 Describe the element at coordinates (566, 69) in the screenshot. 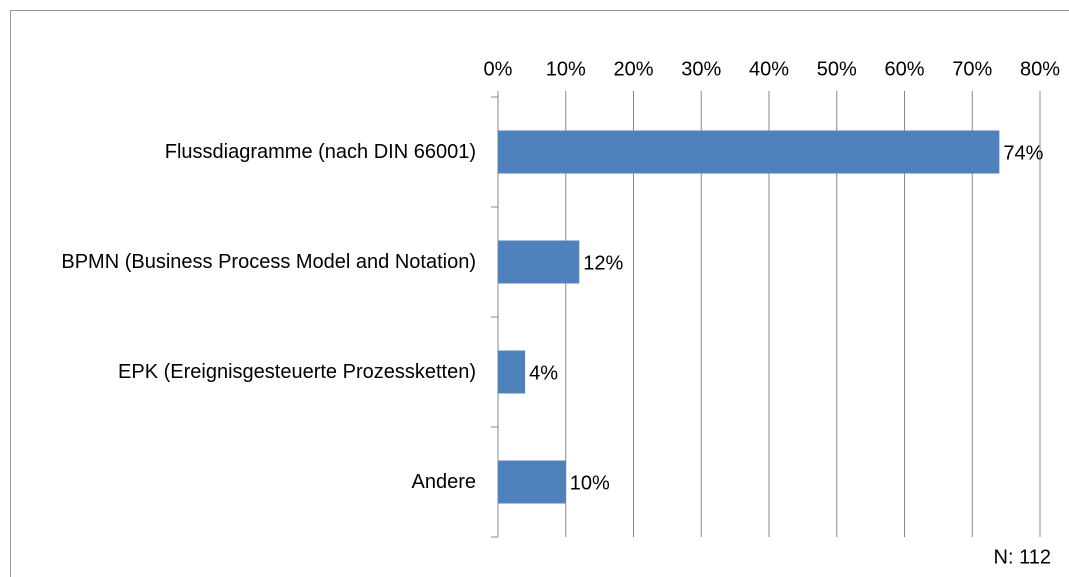

I see `x-tick-label: 10%` at that location.